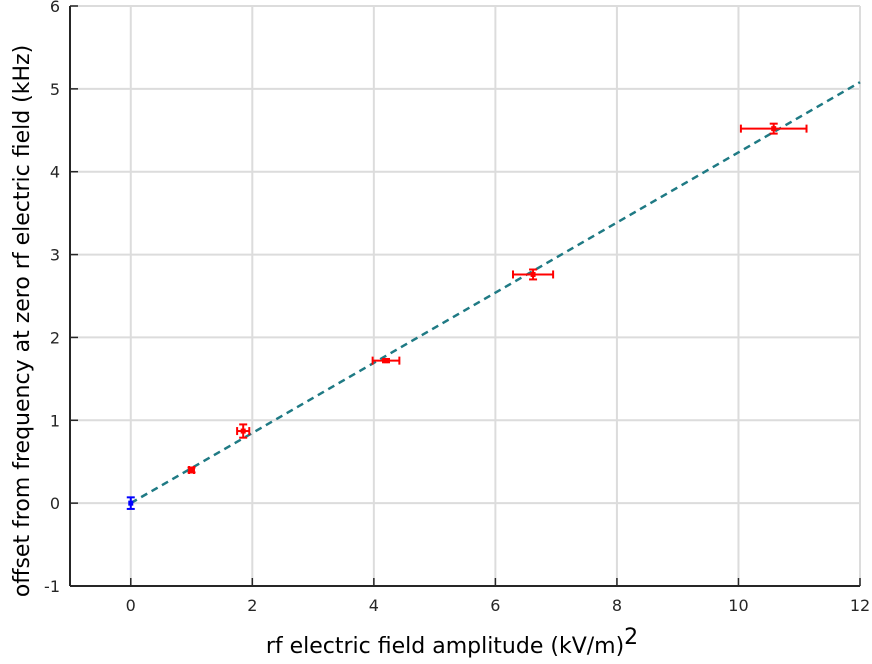  What do you see at coordinates (55, 255) in the screenshot?
I see `y-tick-label: 3` at bounding box center [55, 255].